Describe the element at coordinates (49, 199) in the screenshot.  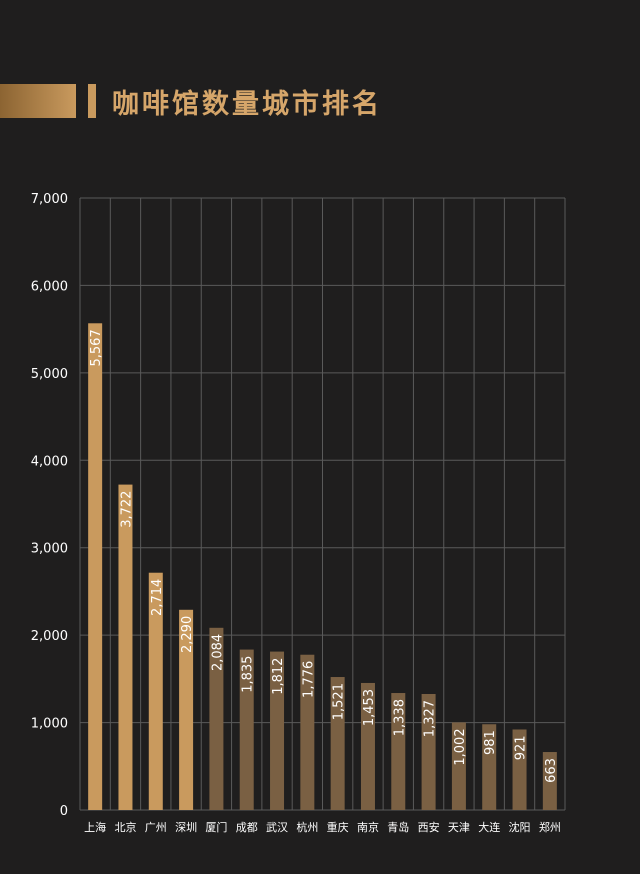
I see `y-tick-label: 7,000` at that location.